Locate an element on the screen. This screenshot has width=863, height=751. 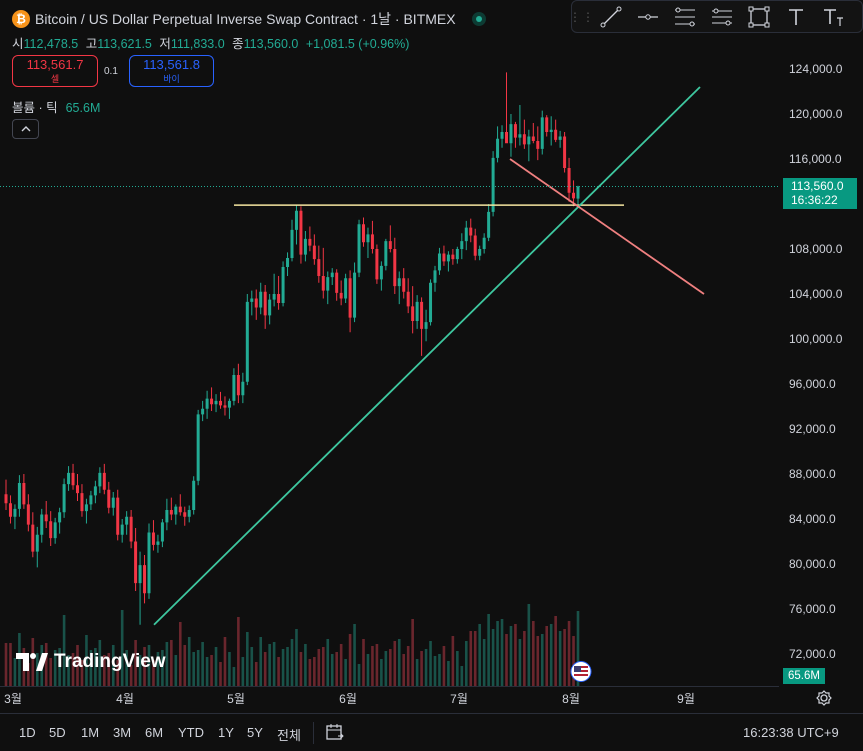
sell-label: 셀 is located at coordinates (55, 79).